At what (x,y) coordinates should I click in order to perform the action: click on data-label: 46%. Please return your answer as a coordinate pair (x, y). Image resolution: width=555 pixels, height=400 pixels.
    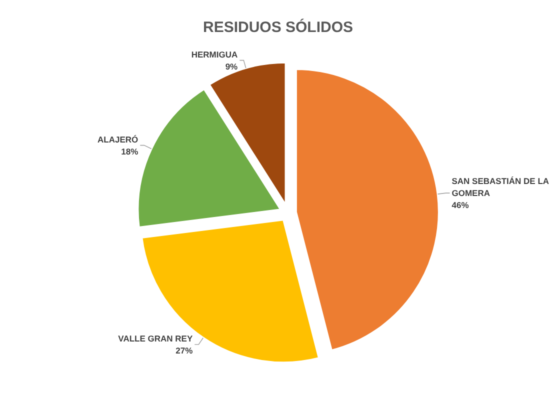
    Looking at the image, I should click on (461, 205).